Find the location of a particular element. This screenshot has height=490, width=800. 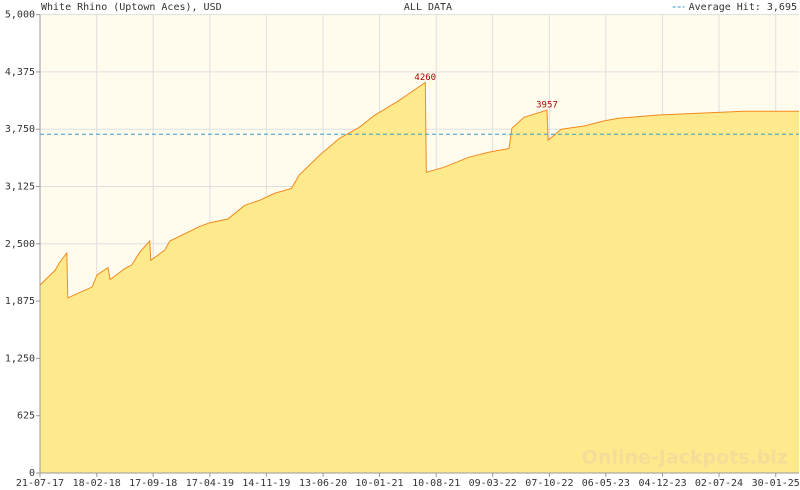

x-tick-label: 13-06-20 is located at coordinates (323, 483).